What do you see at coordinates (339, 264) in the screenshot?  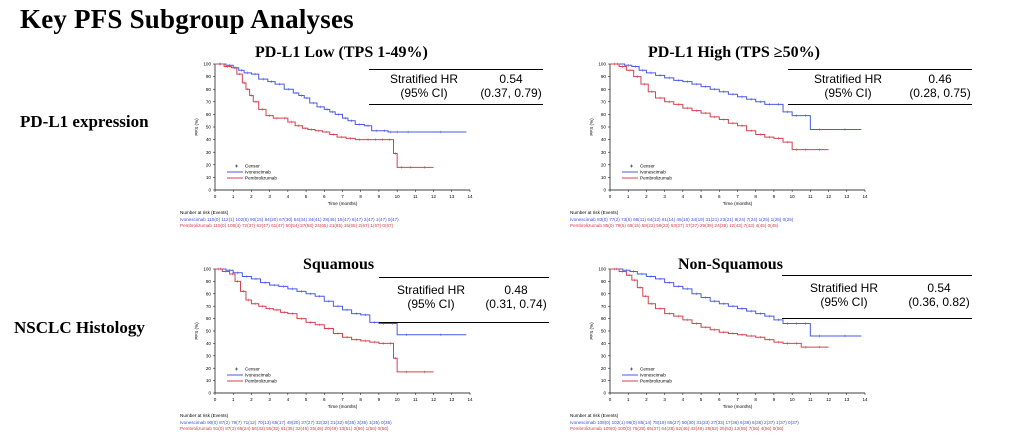 I see `panel-title: Squamous` at bounding box center [339, 264].